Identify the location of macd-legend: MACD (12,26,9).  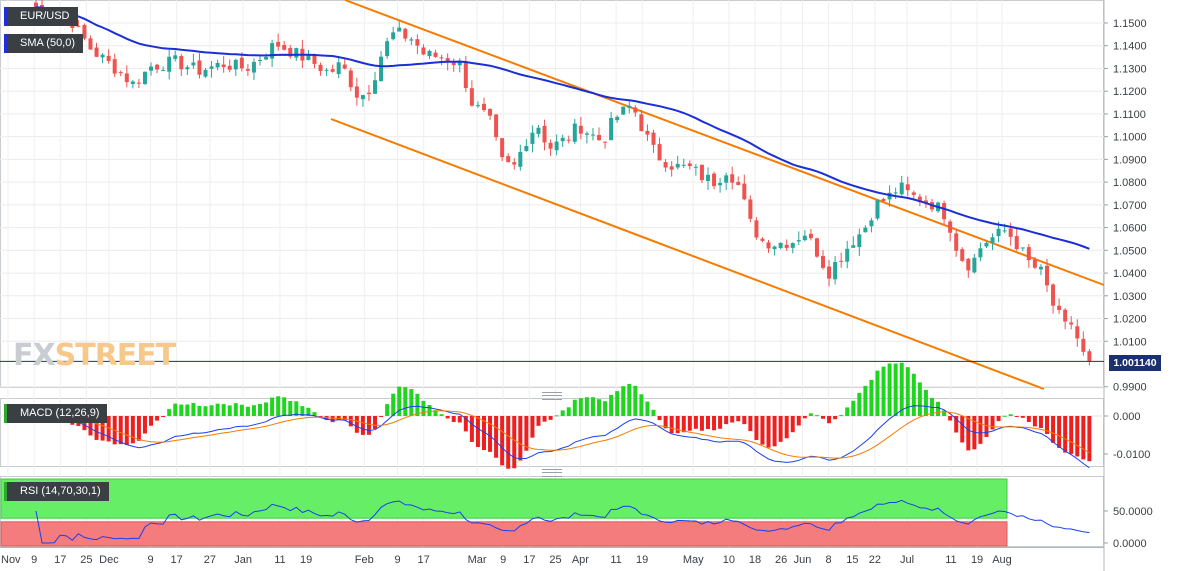
(56, 413).